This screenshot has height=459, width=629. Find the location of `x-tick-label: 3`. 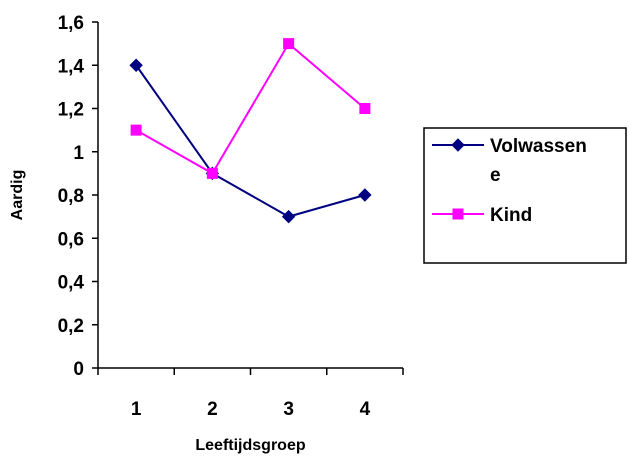

x-tick-label: 3 is located at coordinates (288, 409).